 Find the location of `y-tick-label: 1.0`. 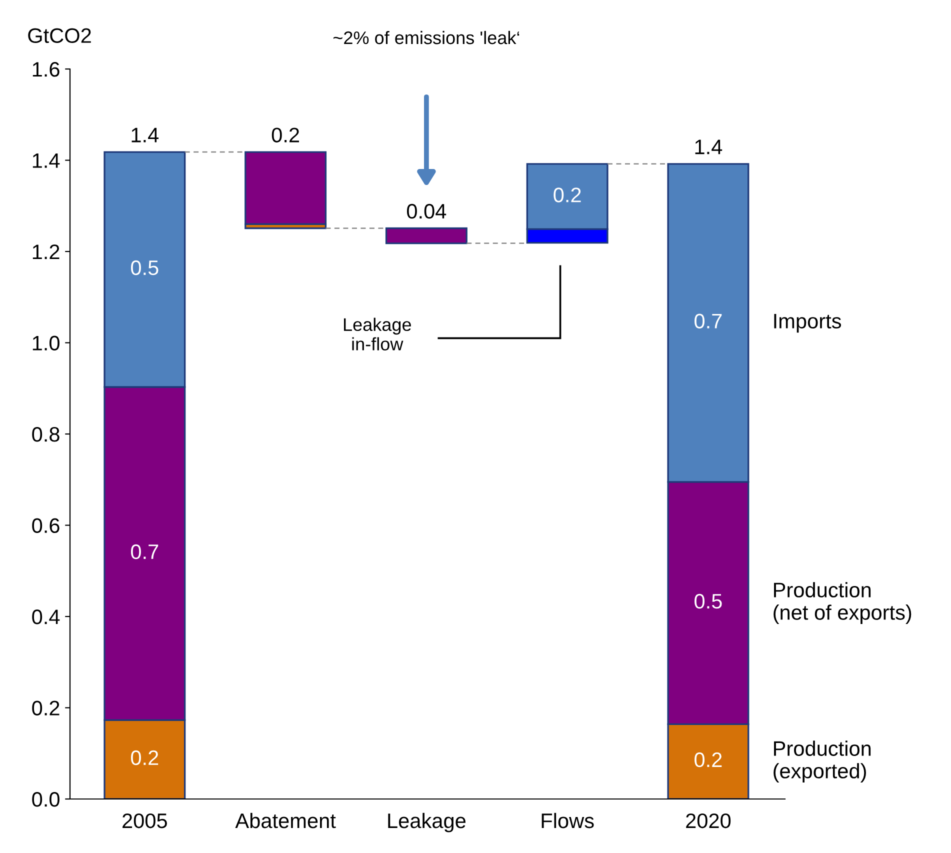

y-tick-label: 1.0 is located at coordinates (46, 343).